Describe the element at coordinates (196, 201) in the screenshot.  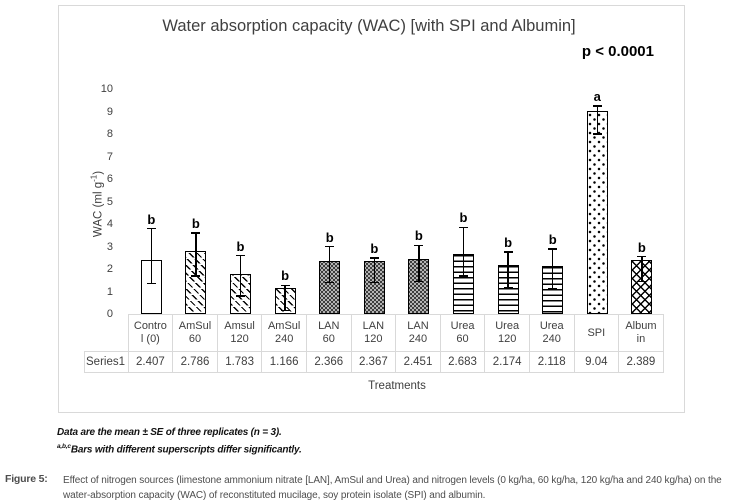
I see `category-column-amsul-60: b` at that location.